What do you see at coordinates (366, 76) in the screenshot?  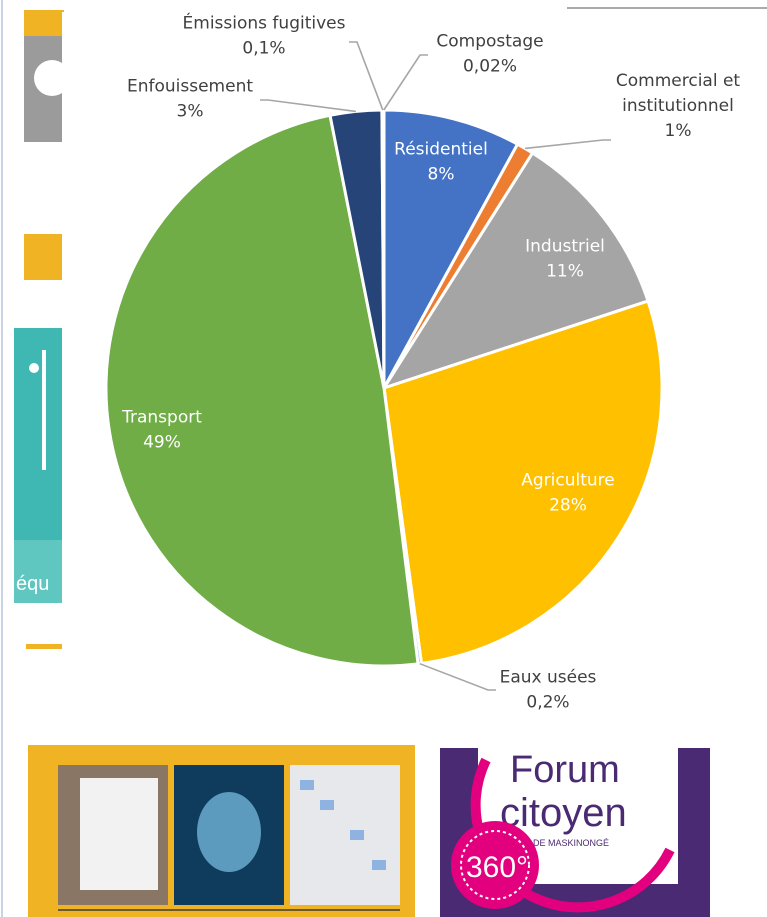 I see `leader-line-emissions-fugitives` at bounding box center [366, 76].